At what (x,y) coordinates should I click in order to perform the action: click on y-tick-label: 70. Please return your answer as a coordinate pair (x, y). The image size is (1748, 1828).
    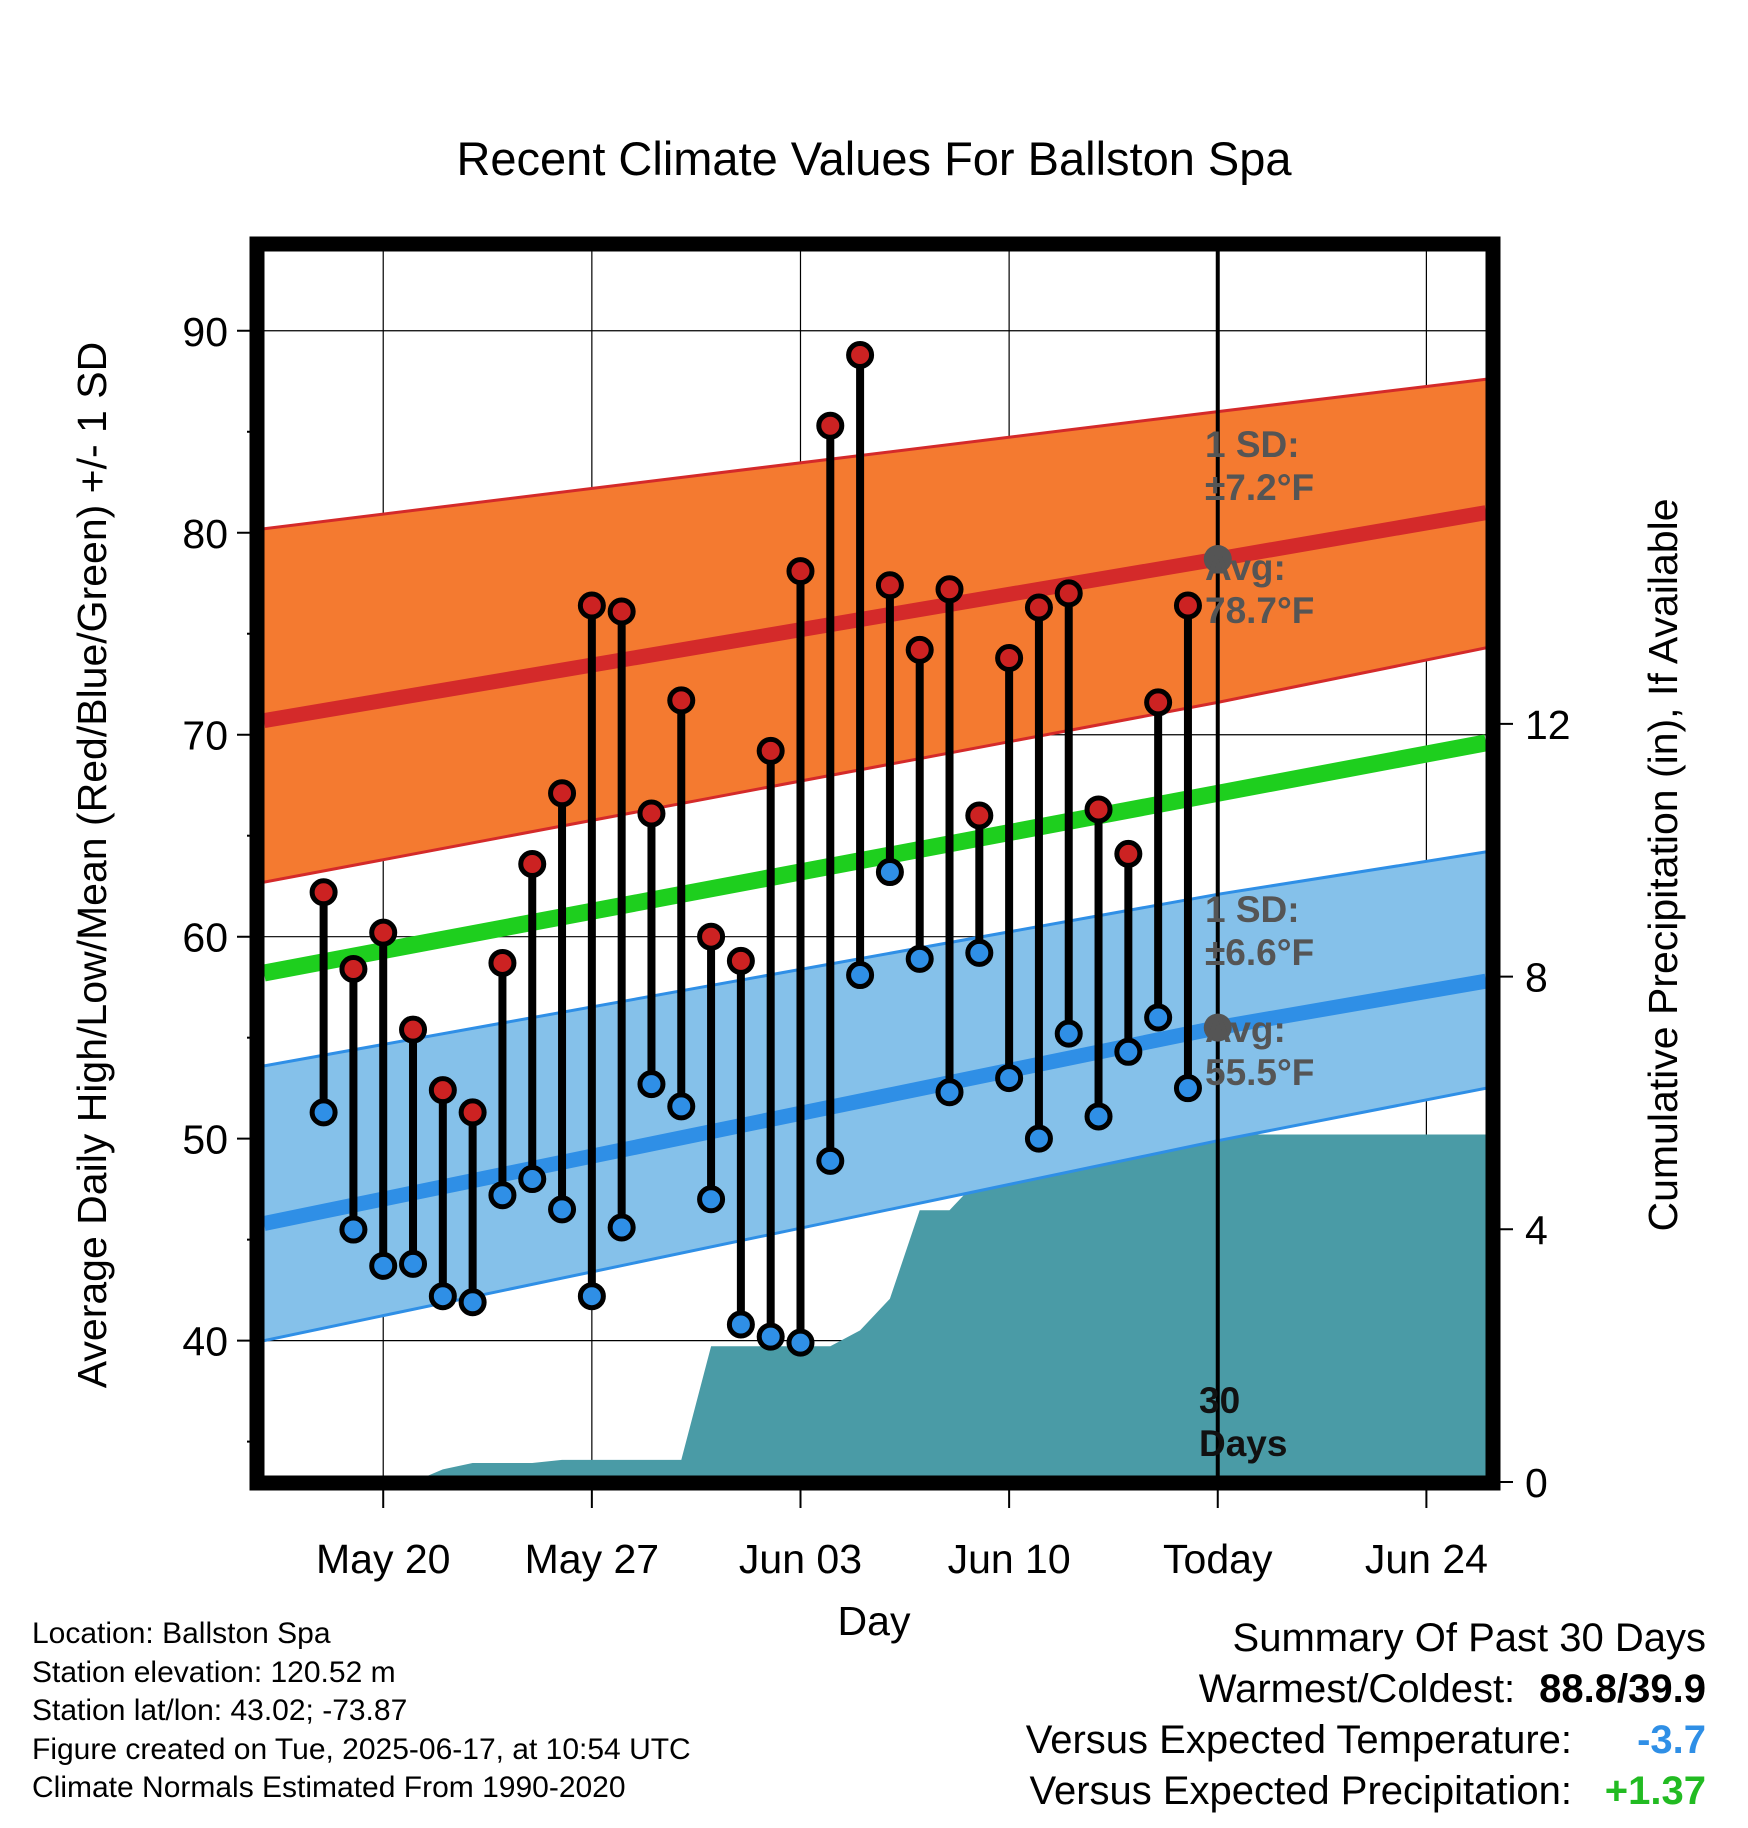
    Looking at the image, I should click on (205, 736).